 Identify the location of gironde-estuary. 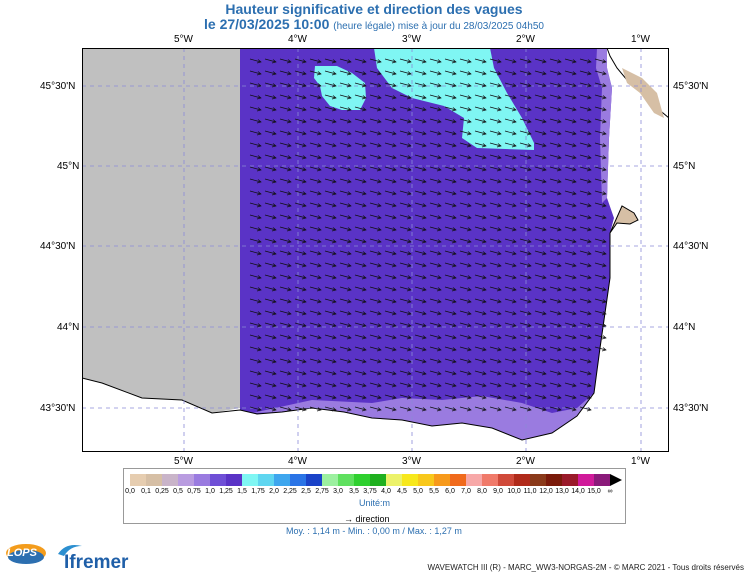
(643, 93).